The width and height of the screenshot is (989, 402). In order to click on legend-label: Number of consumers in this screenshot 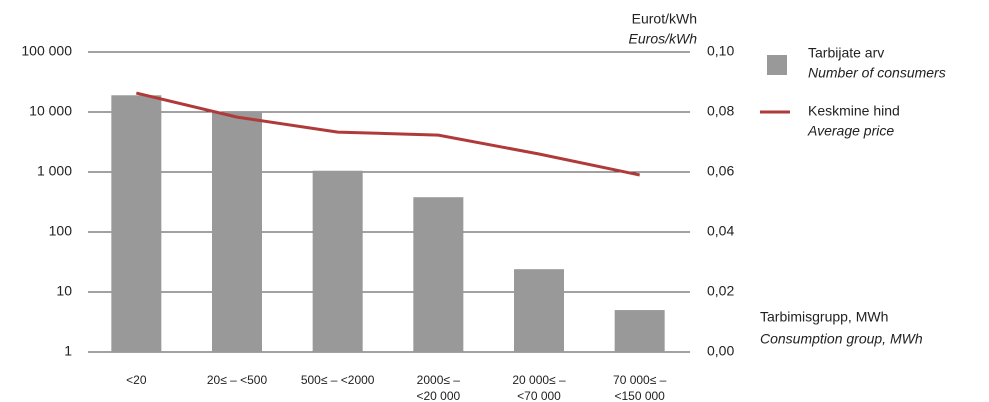, I will do `click(877, 73)`.